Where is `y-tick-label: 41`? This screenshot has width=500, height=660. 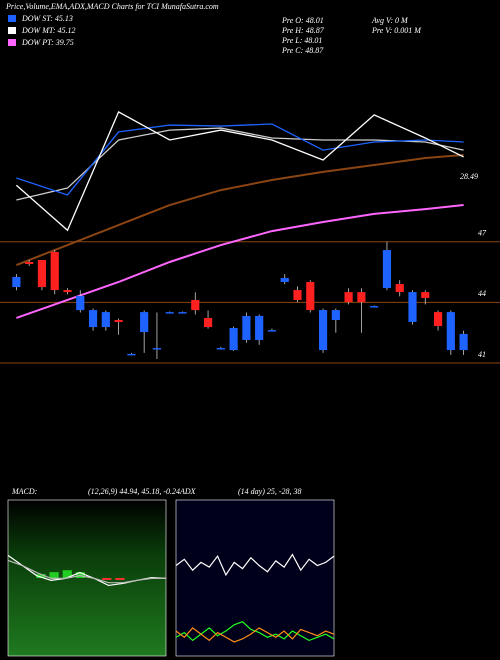 y-tick-label: 41 is located at coordinates (482, 354).